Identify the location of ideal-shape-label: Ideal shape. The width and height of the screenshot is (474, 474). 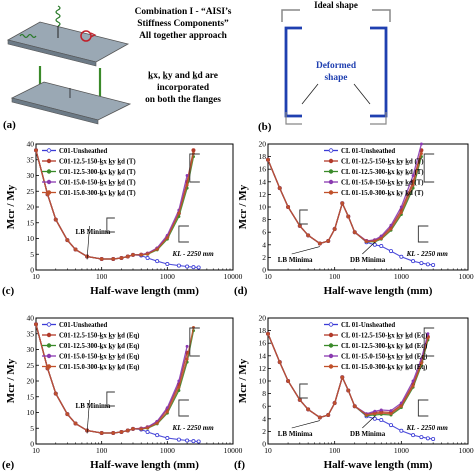
(336, 5).